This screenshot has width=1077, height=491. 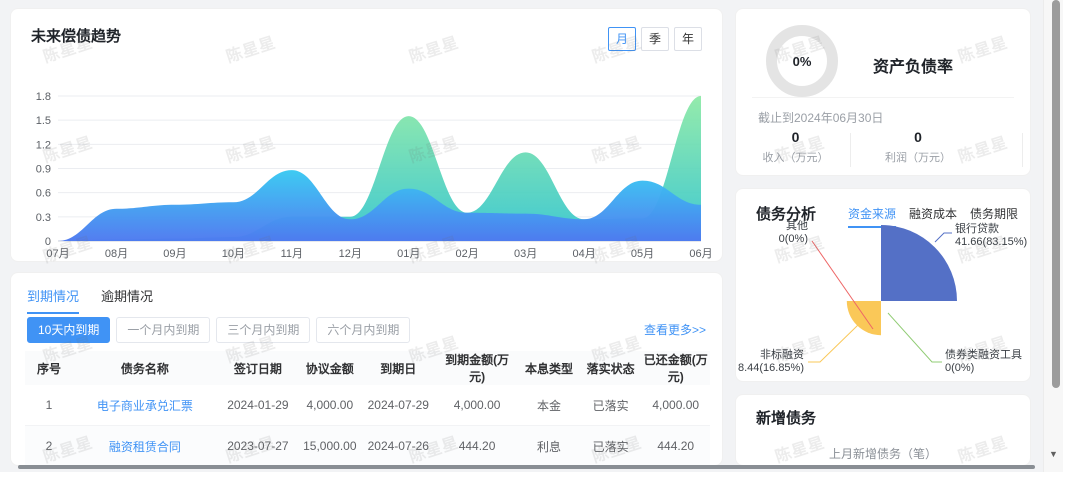 What do you see at coordinates (144, 405) in the screenshot?
I see `debt-name-link: 电子商业承兑汇票` at bounding box center [144, 405].